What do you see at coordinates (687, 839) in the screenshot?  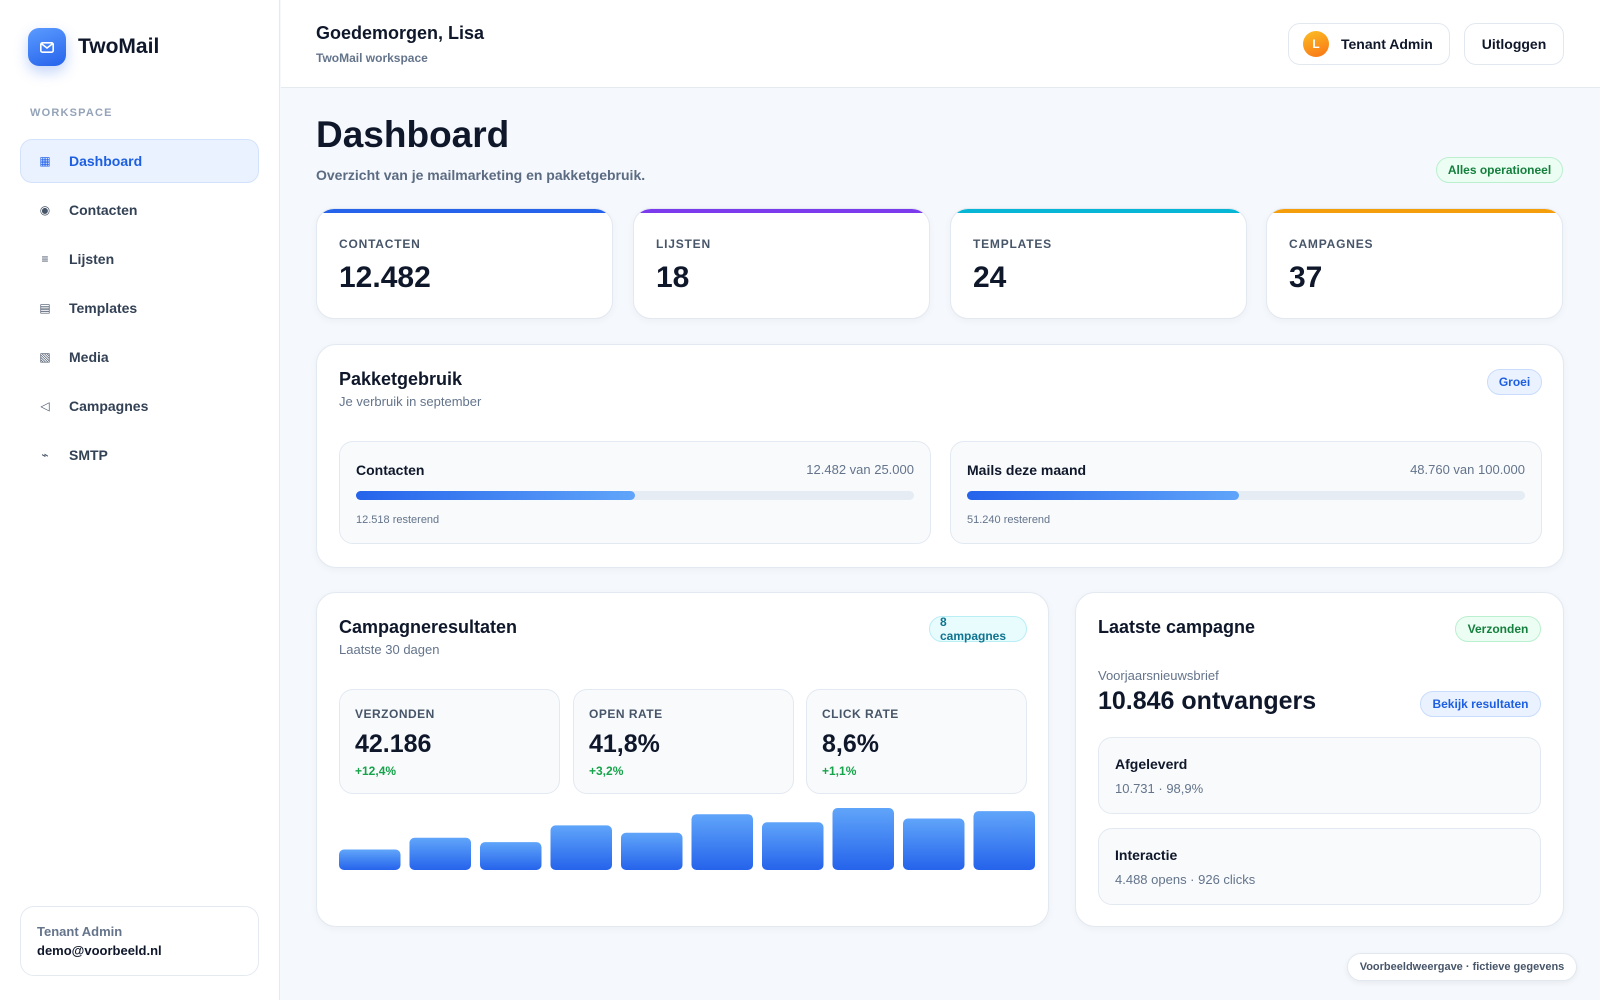 I see `results-bar-chart` at bounding box center [687, 839].